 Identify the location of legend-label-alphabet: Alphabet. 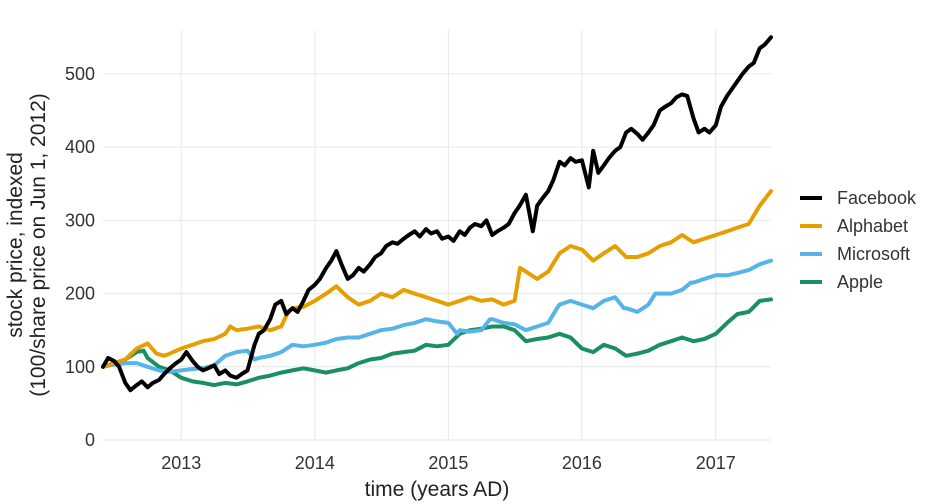
(872, 226).